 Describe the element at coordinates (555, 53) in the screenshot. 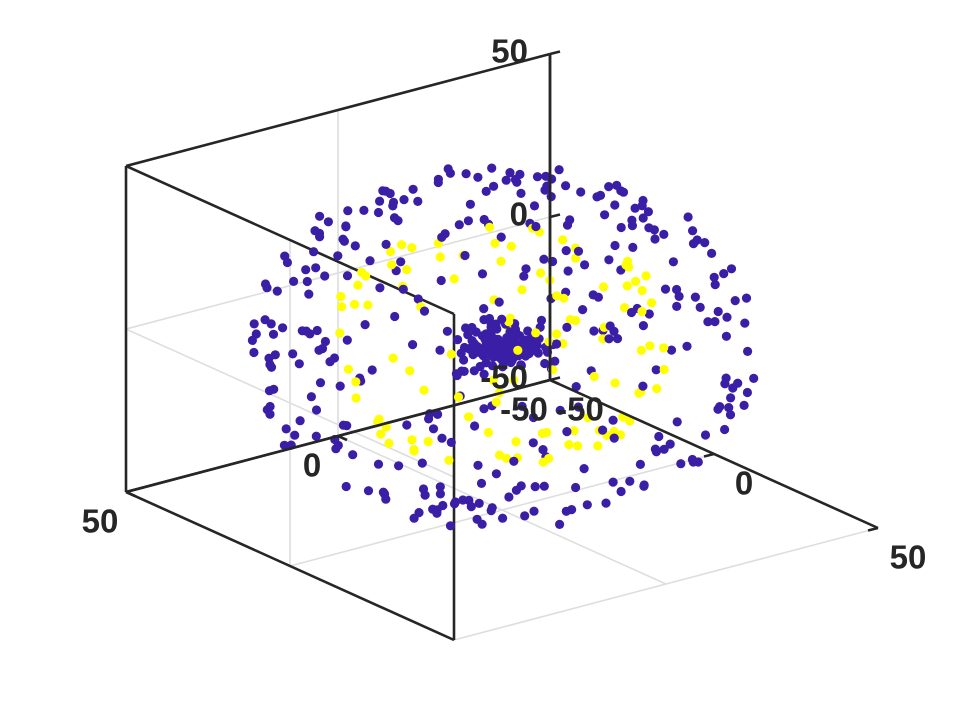

I see `z-tick-mark` at that location.